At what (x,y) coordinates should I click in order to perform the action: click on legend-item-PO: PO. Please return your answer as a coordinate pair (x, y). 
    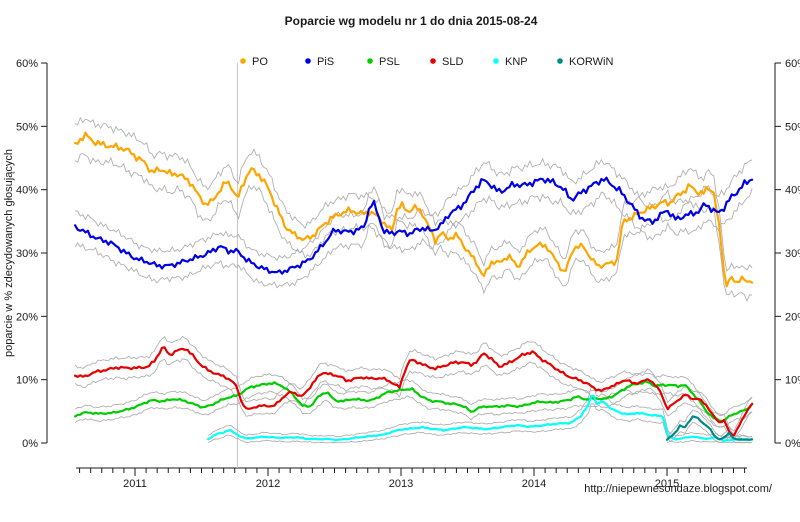
    Looking at the image, I should click on (254, 62).